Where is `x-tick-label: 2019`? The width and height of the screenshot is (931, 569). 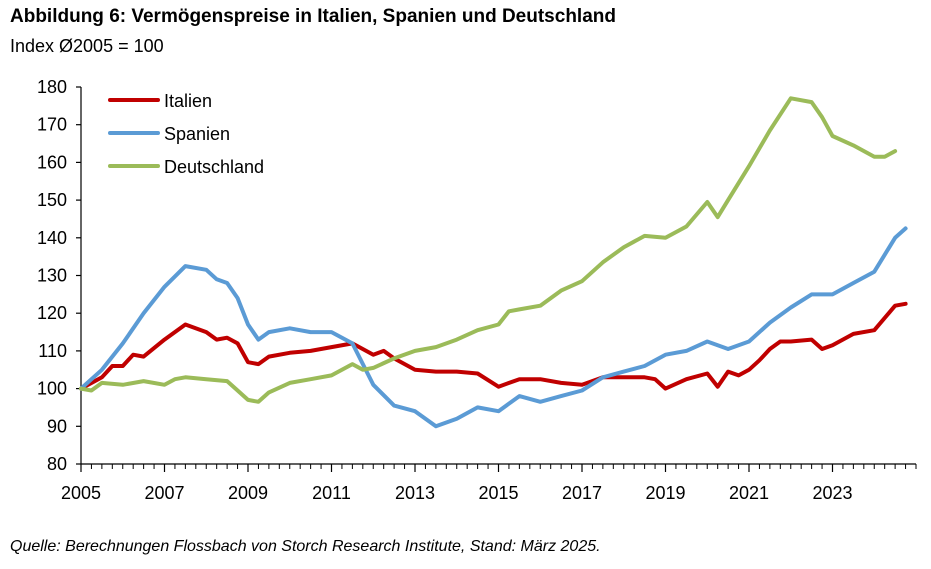 x-tick-label: 2019 is located at coordinates (665, 493).